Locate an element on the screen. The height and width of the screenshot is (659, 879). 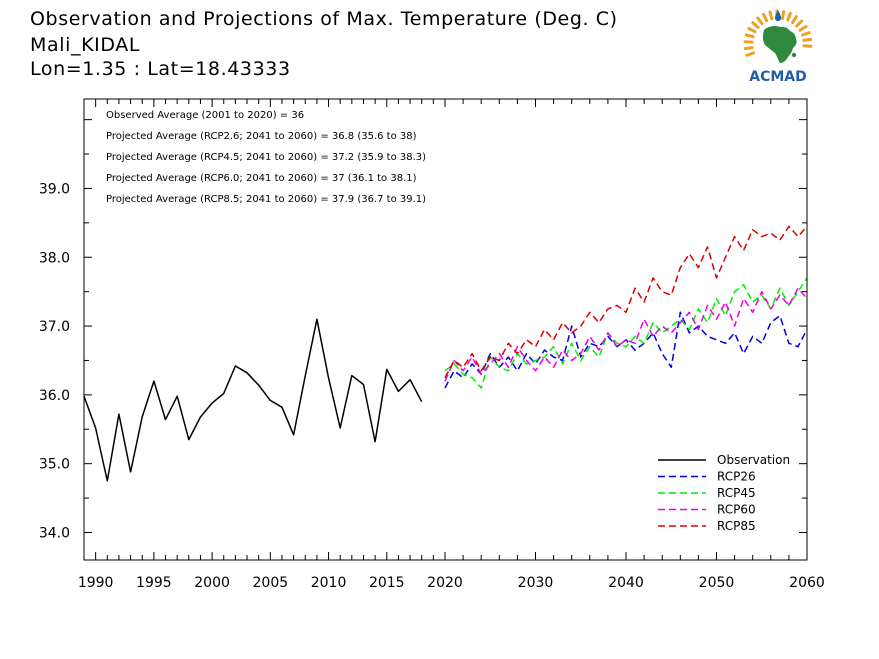
logo-text: ACMAD is located at coordinates (778, 76).